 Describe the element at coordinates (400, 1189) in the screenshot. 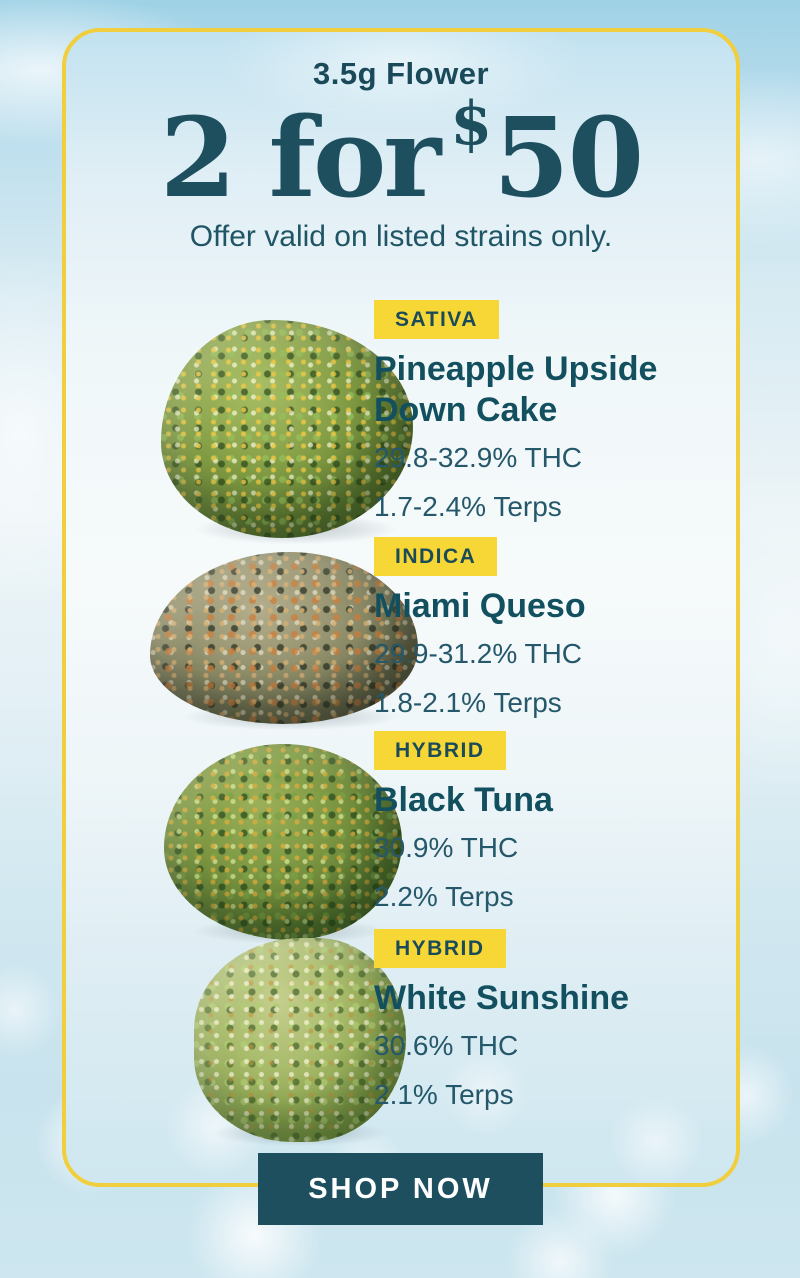

I see `shop-now-button: SHOP NOW` at that location.